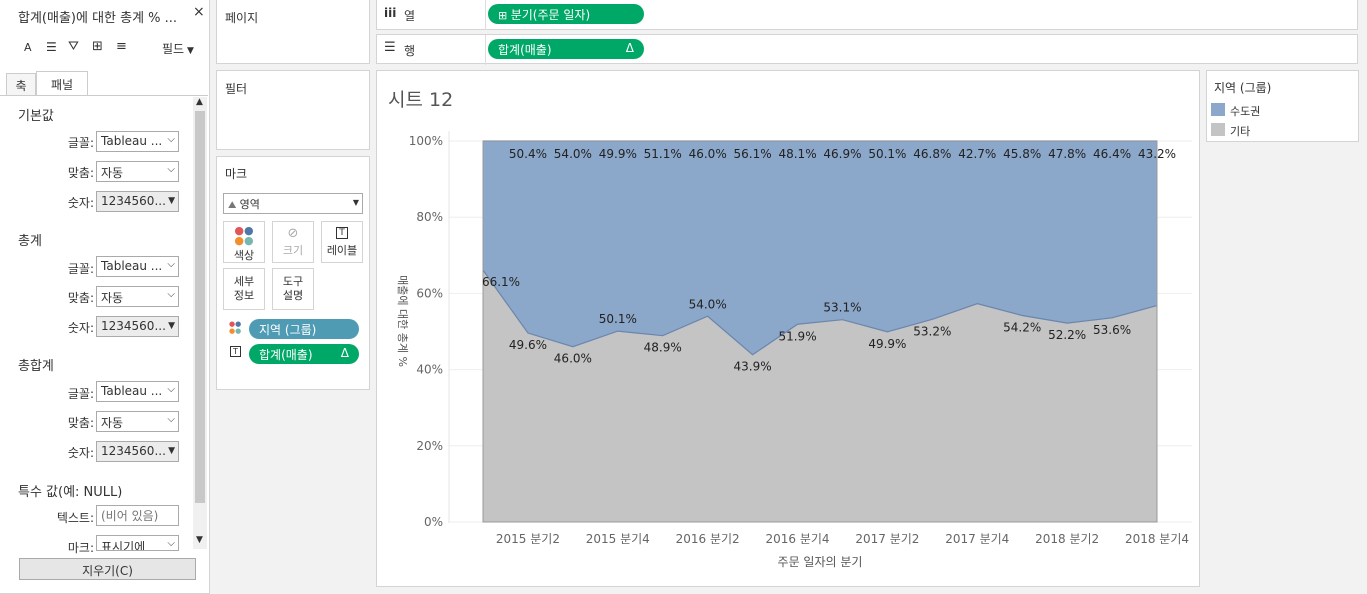  What do you see at coordinates (887, 154) in the screenshot?
I see `data-label-metro: 50.1%` at bounding box center [887, 154].